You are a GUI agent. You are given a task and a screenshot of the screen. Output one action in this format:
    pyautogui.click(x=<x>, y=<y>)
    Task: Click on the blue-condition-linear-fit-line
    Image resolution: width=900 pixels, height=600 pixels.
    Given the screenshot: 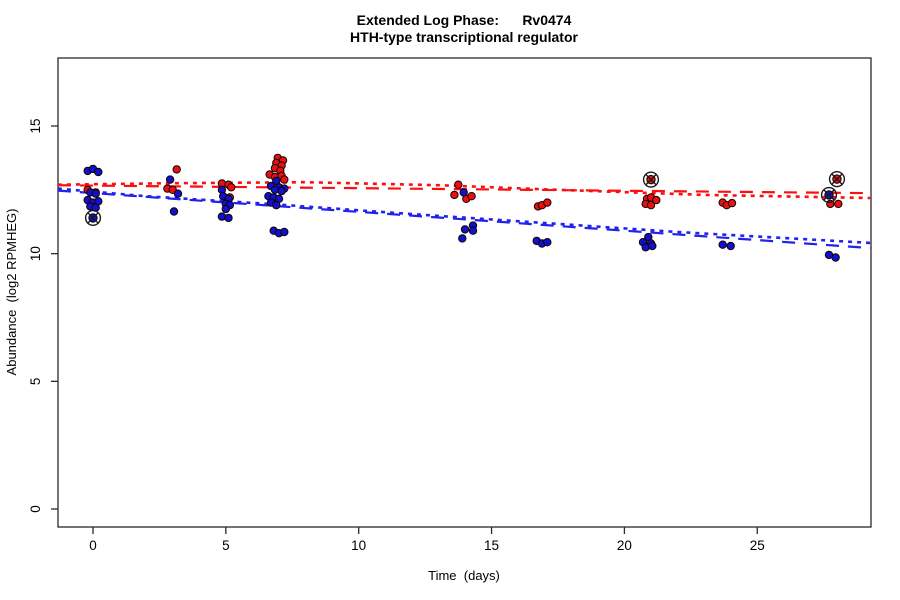 What is the action you would take?
    pyautogui.click(x=464, y=219)
    